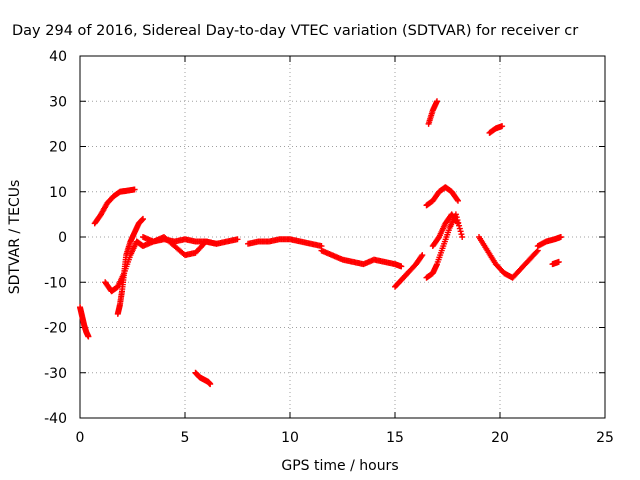 The height and width of the screenshot is (480, 640). Describe the element at coordinates (339, 466) in the screenshot. I see `x-axis-label: GPS time / hours` at that location.